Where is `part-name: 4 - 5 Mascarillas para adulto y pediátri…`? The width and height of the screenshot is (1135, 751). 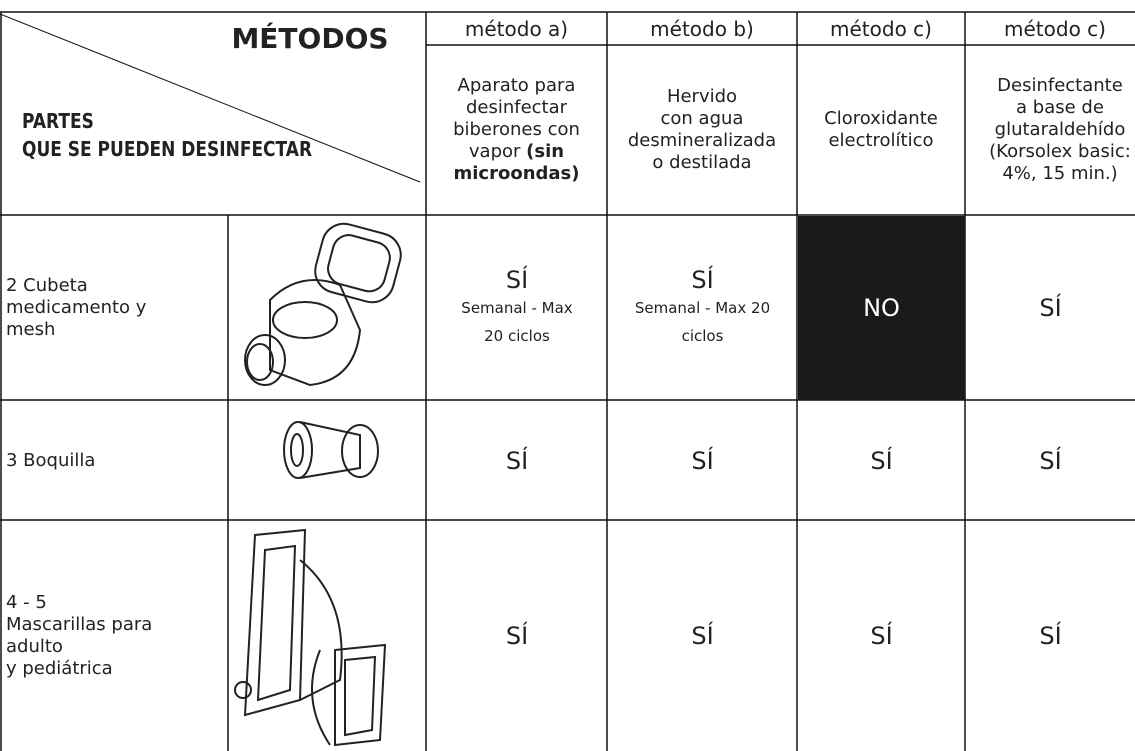 part-name: 4 - 5 Mascarillas para adulto y pediátri… is located at coordinates (79, 635).